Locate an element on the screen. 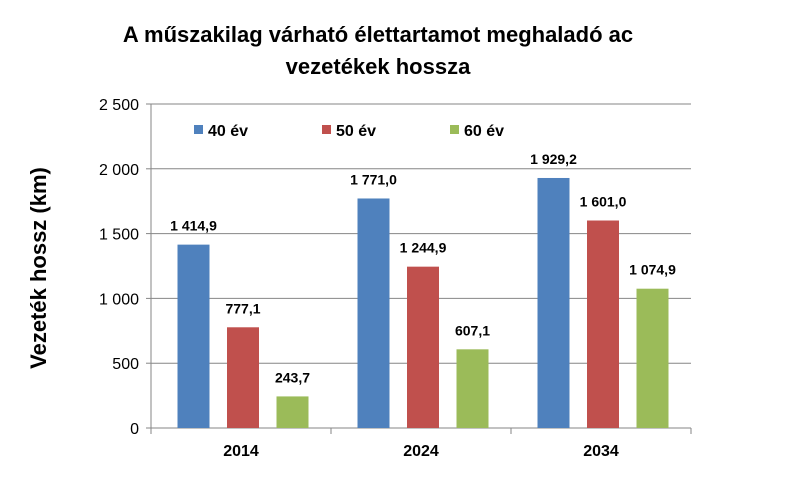  x-tick-label: 2024 is located at coordinates (421, 451).